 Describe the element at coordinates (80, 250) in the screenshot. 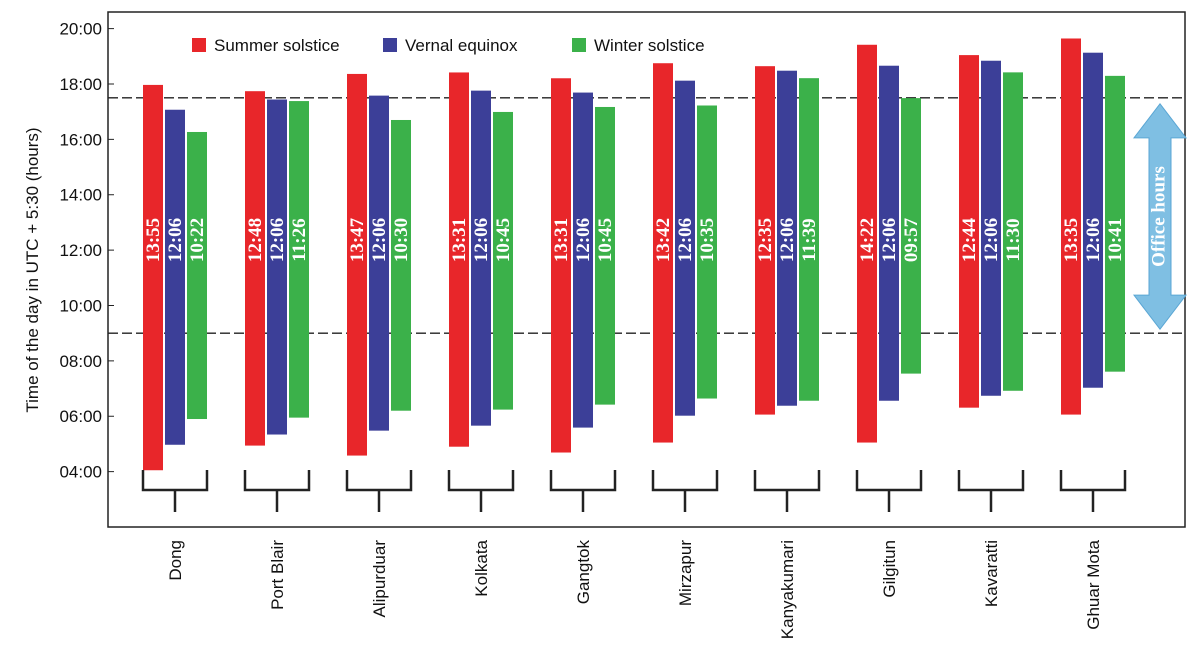

I see `y-tick-label: 12:00` at that location.